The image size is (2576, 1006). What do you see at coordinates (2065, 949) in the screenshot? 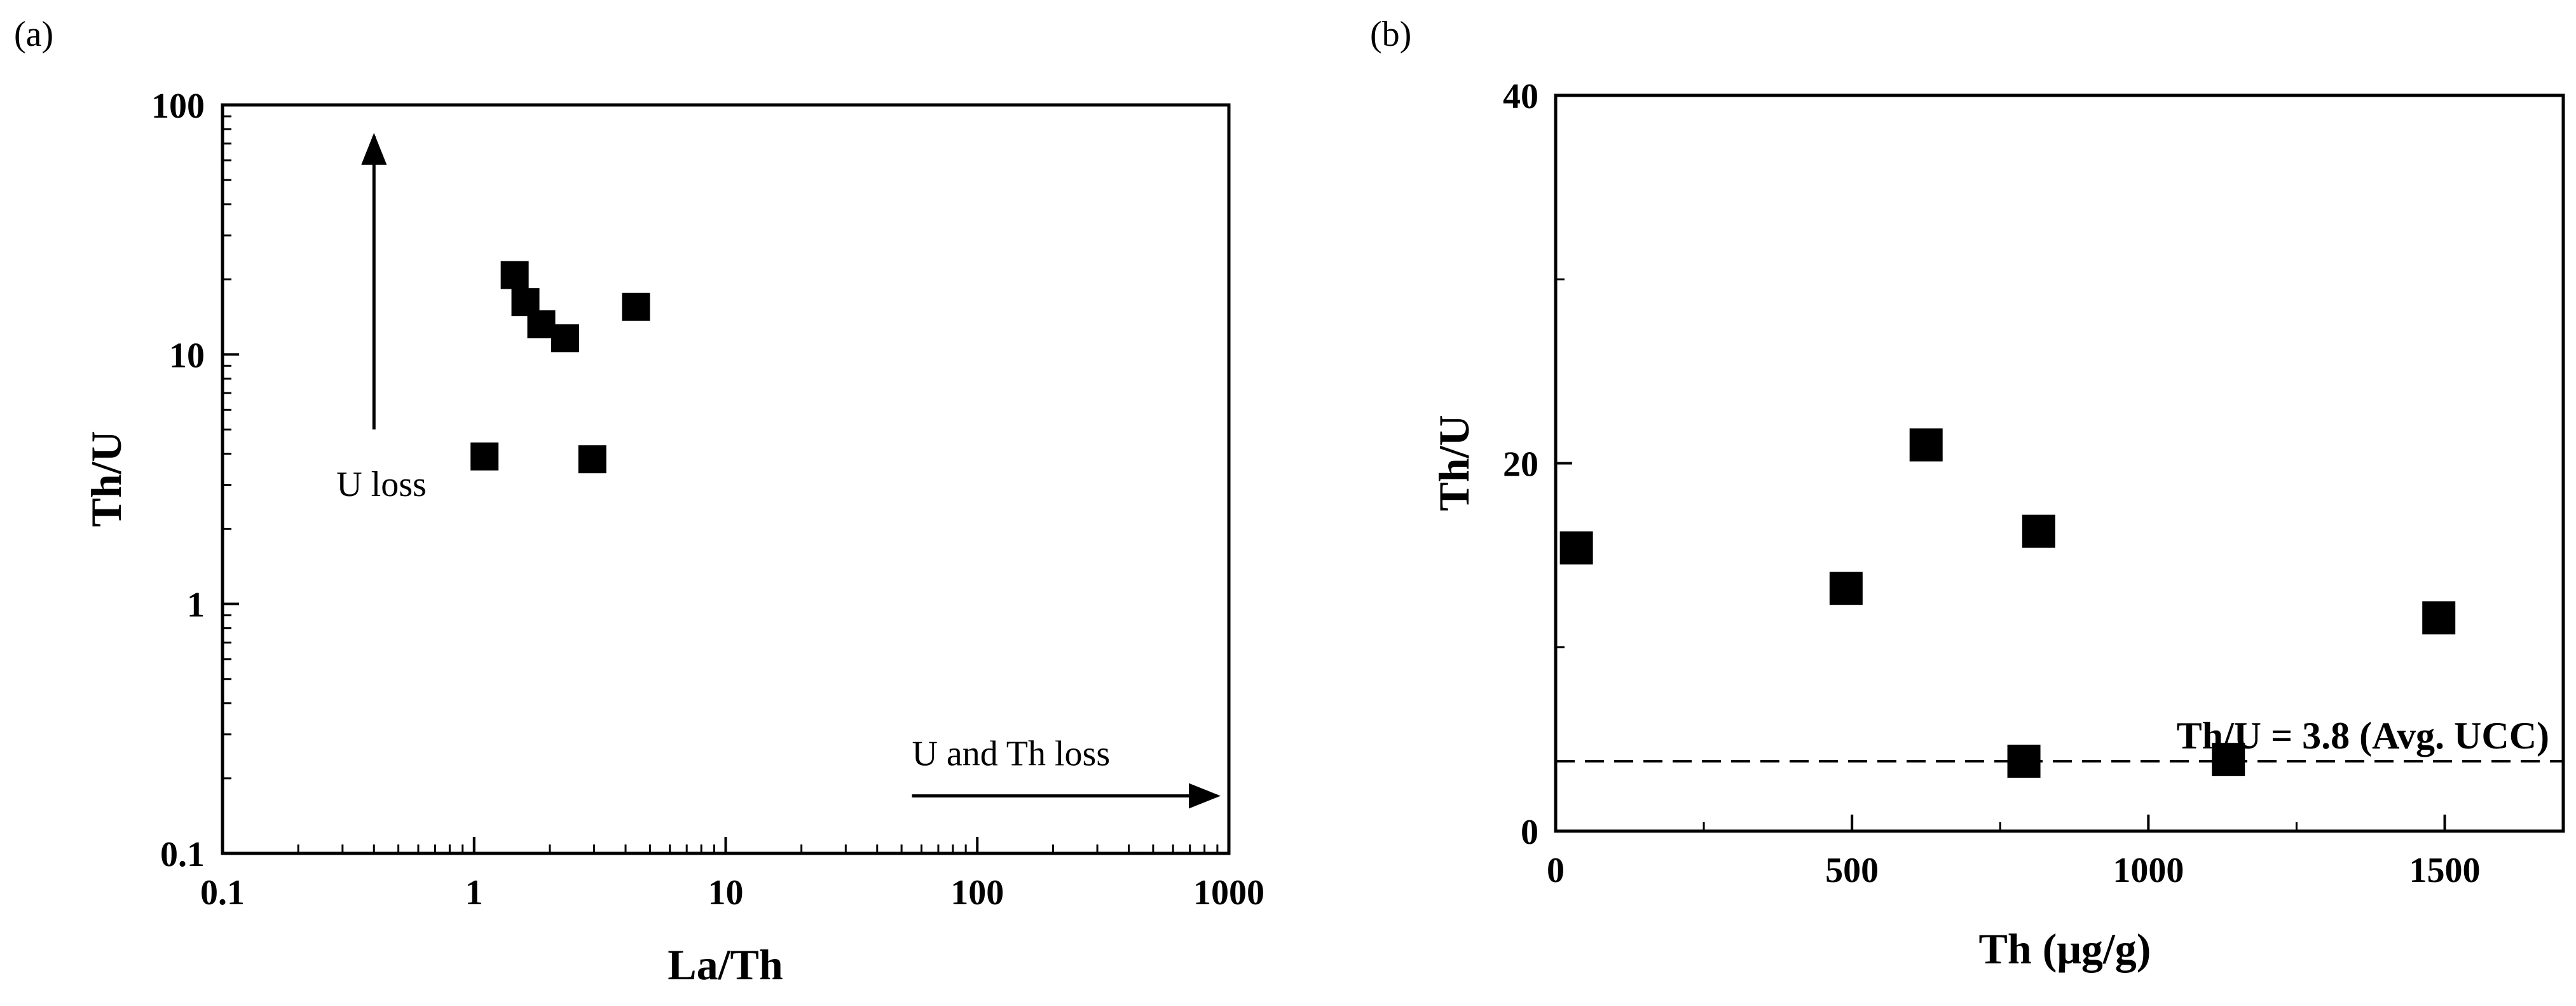
I see `panel-b-x-axis-label: Th (μg/g)` at bounding box center [2065, 949].